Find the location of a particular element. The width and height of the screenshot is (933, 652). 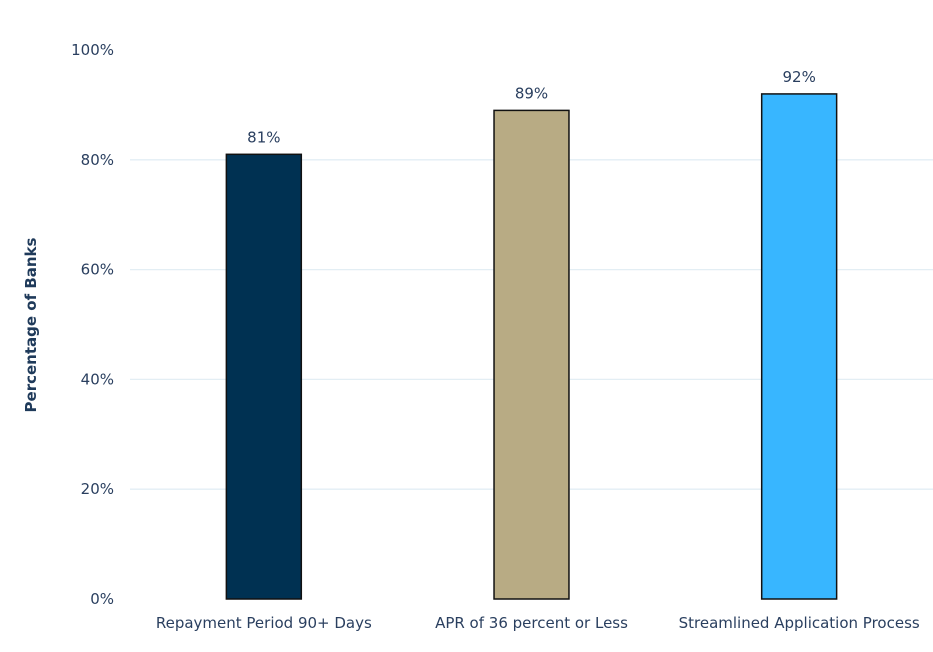

y-tick-label: 100% is located at coordinates (92, 50).